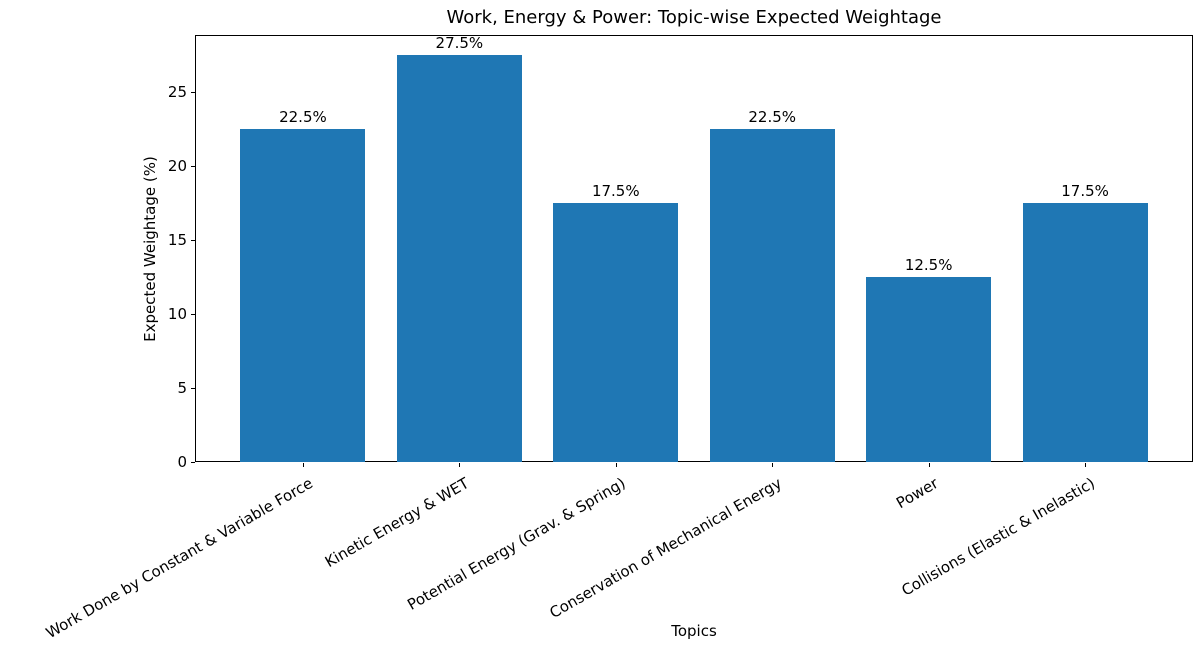  What do you see at coordinates (177, 314) in the screenshot?
I see `y-tick-label: 10` at bounding box center [177, 314].